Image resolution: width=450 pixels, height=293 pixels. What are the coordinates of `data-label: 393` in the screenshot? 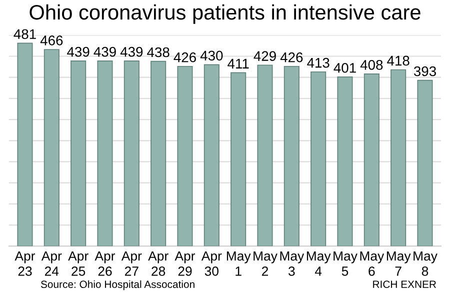 It's located at (425, 71).